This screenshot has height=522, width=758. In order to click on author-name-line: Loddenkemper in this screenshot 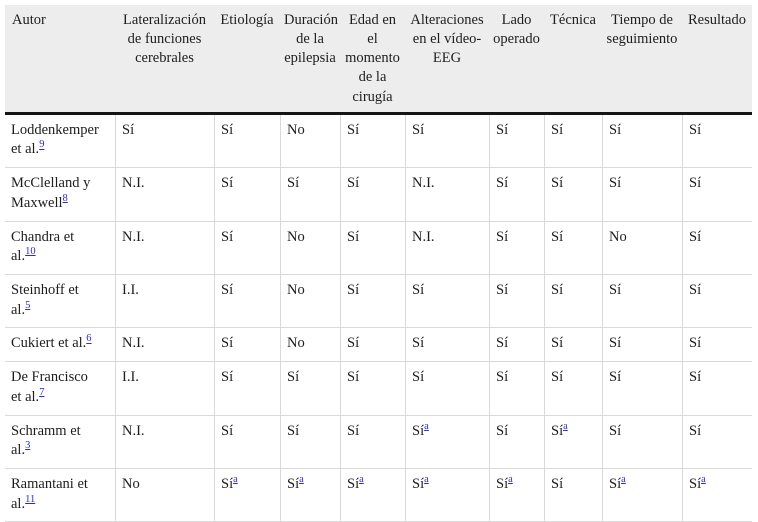, I will do `click(55, 129)`.